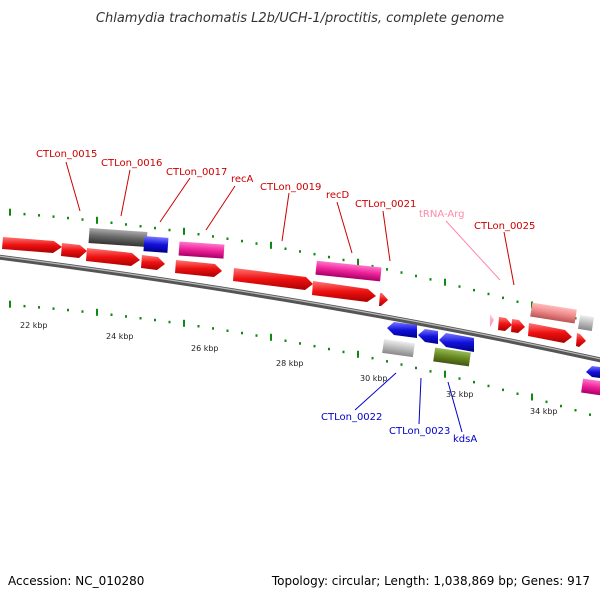 This screenshot has width=600, height=600. Describe the element at coordinates (290, 187) in the screenshot. I see `label-ctlon-0019: CTLon_0019` at that location.